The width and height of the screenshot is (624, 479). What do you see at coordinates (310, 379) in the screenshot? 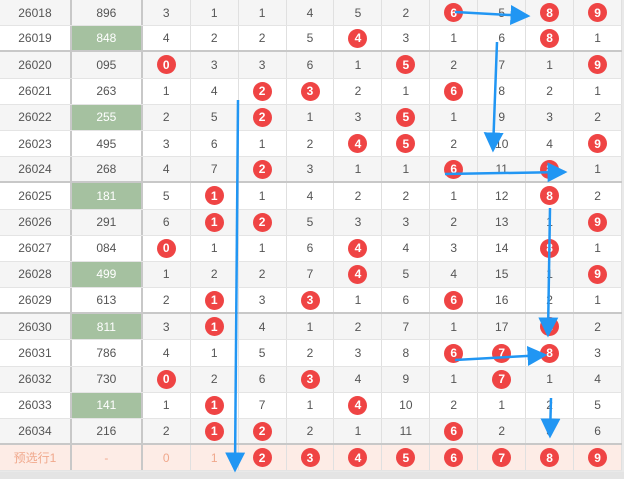
I see `hit-ball: 3` at bounding box center [310, 379].